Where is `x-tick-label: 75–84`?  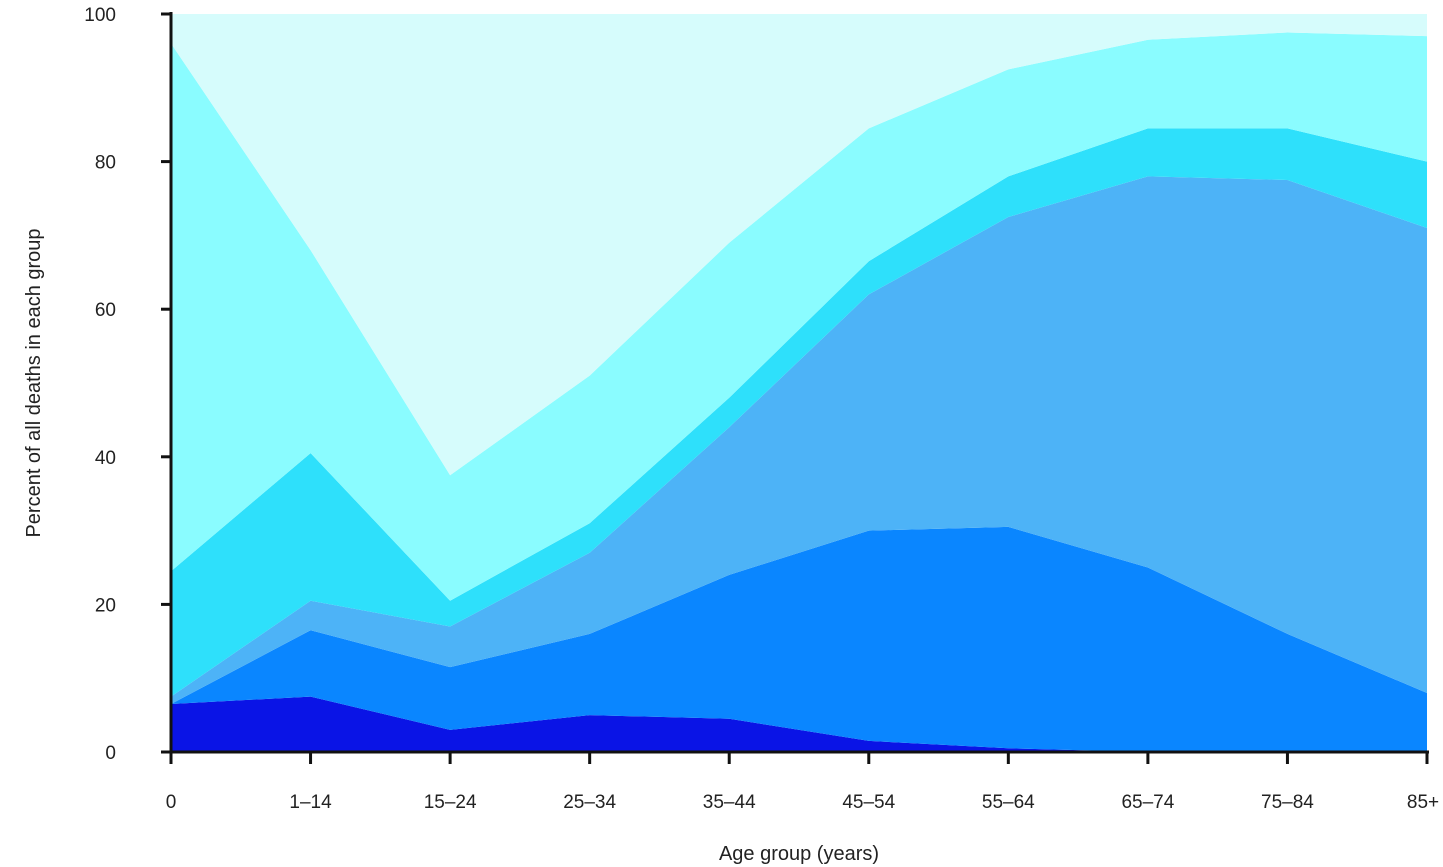
x-tick-label: 75–84 is located at coordinates (1287, 802).